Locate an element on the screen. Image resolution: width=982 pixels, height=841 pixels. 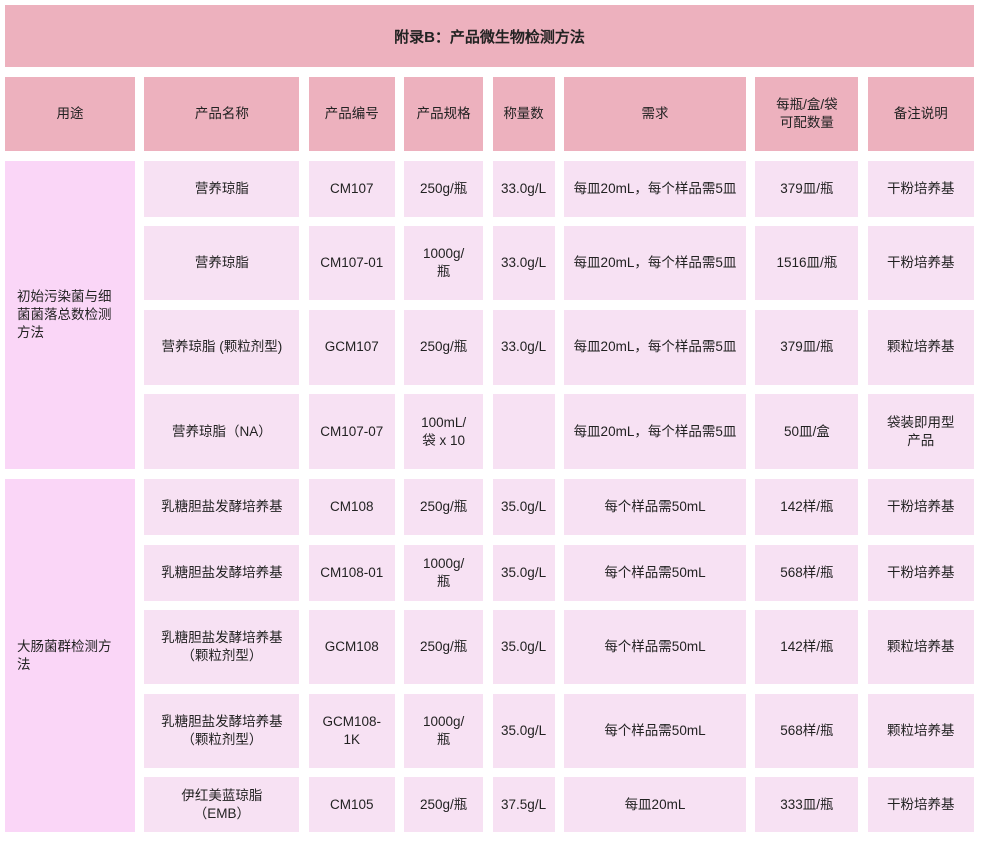
cell-requirement: 每皿20mL is located at coordinates (654, 805).